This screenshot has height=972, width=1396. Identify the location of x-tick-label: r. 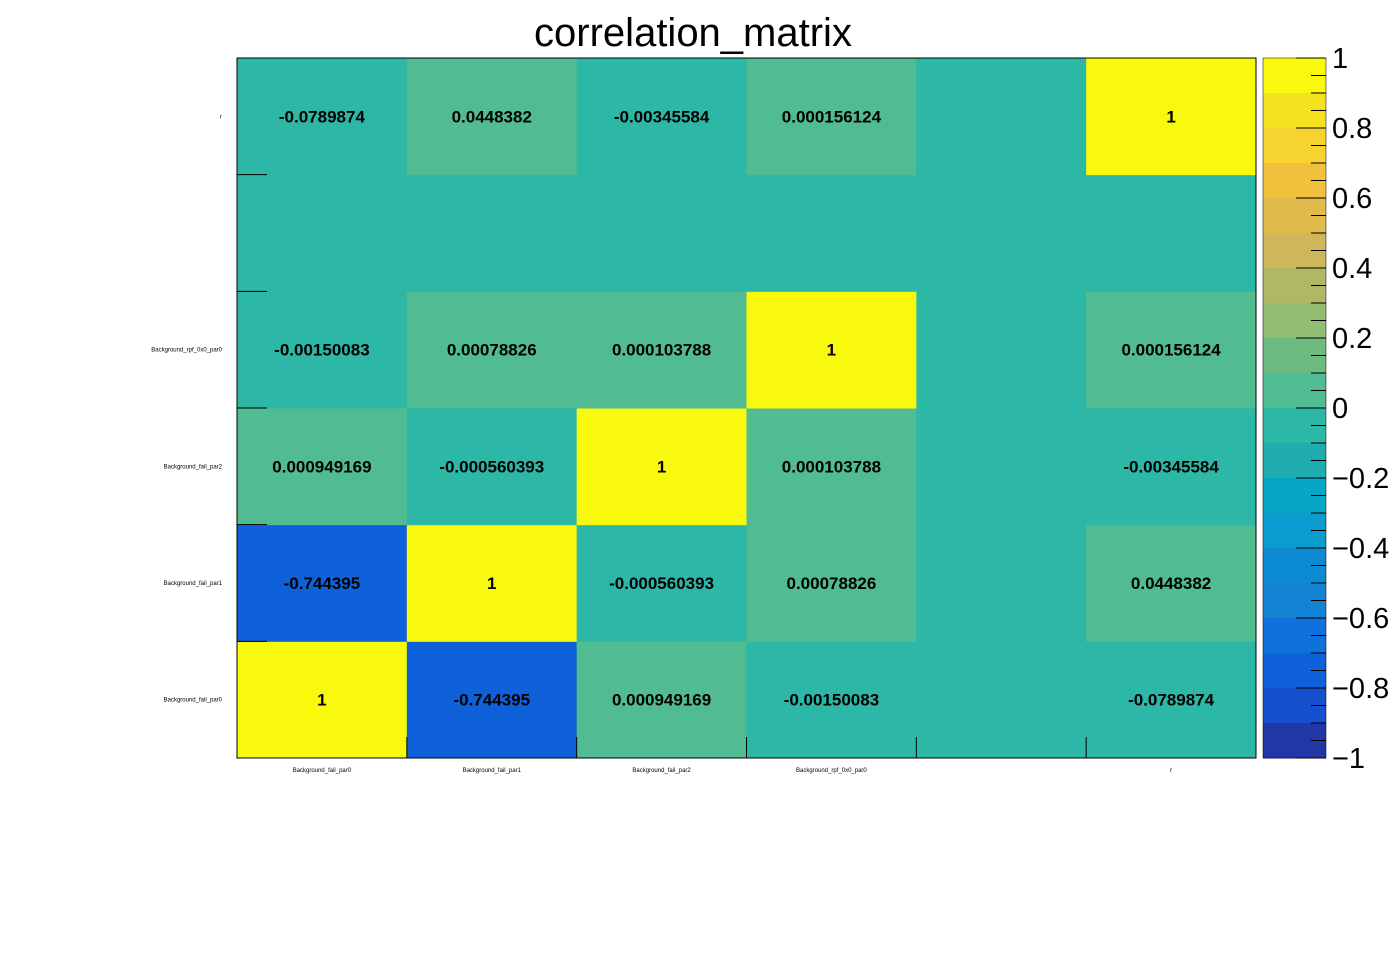
(1171, 771).